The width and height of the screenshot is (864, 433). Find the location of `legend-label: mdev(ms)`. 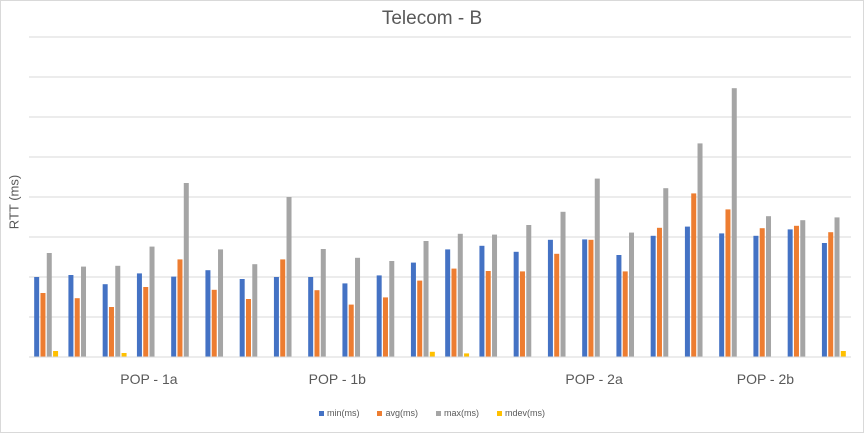

legend-label: mdev(ms) is located at coordinates (525, 413).